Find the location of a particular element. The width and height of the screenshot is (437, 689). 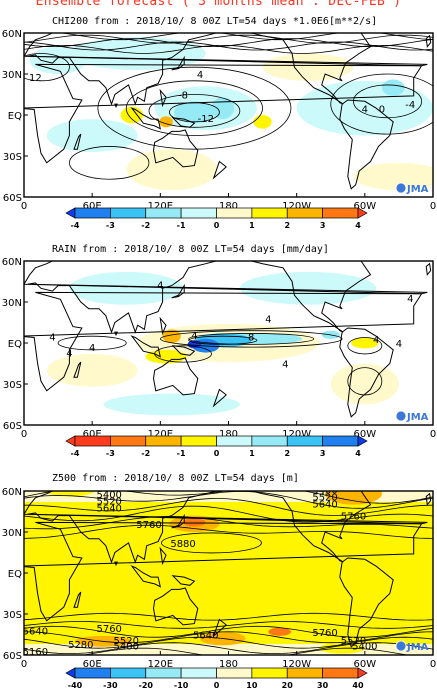

legend-tick-label: 0 is located at coordinates (217, 225).